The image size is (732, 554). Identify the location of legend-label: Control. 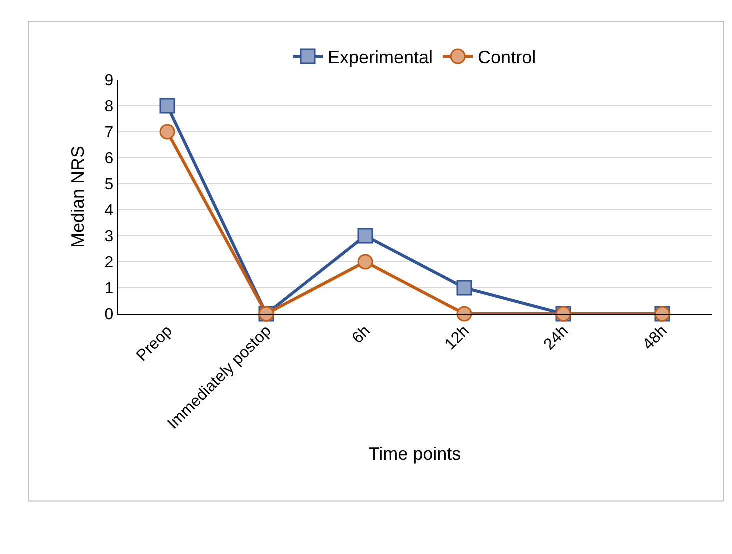
(507, 58).